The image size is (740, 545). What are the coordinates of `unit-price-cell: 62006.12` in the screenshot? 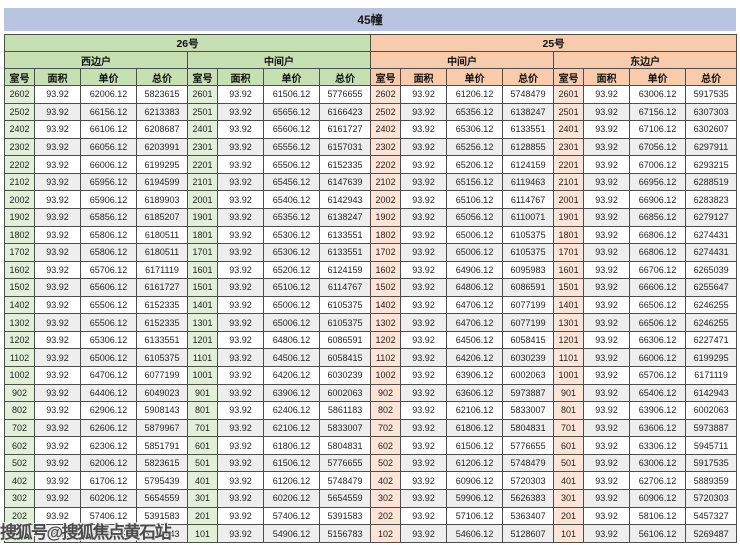 It's located at (108, 463).